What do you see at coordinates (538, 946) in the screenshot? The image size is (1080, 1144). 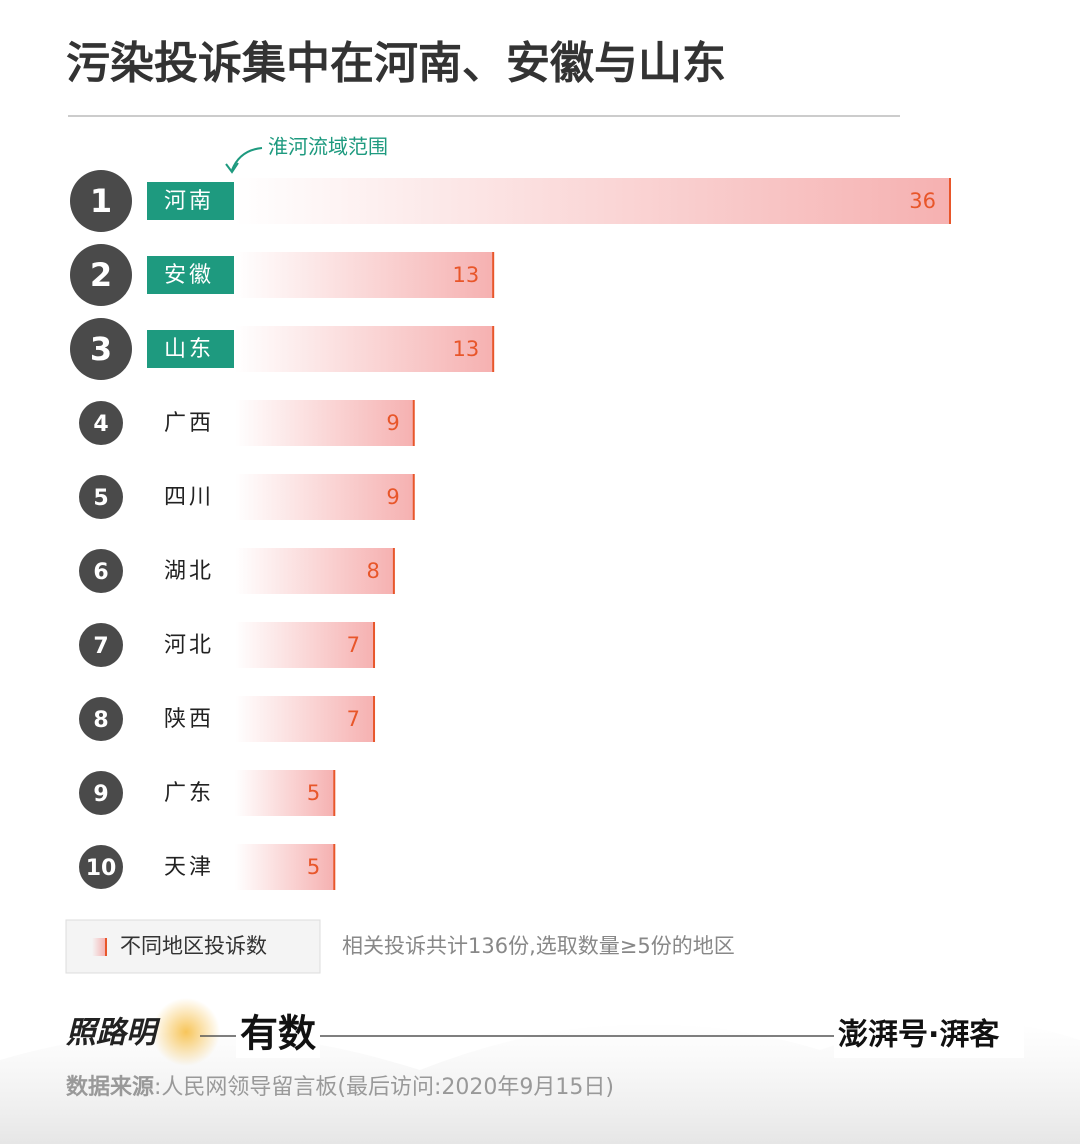 I see `note: 相关投诉共计136份,选取数量≥5份的地区` at bounding box center [538, 946].